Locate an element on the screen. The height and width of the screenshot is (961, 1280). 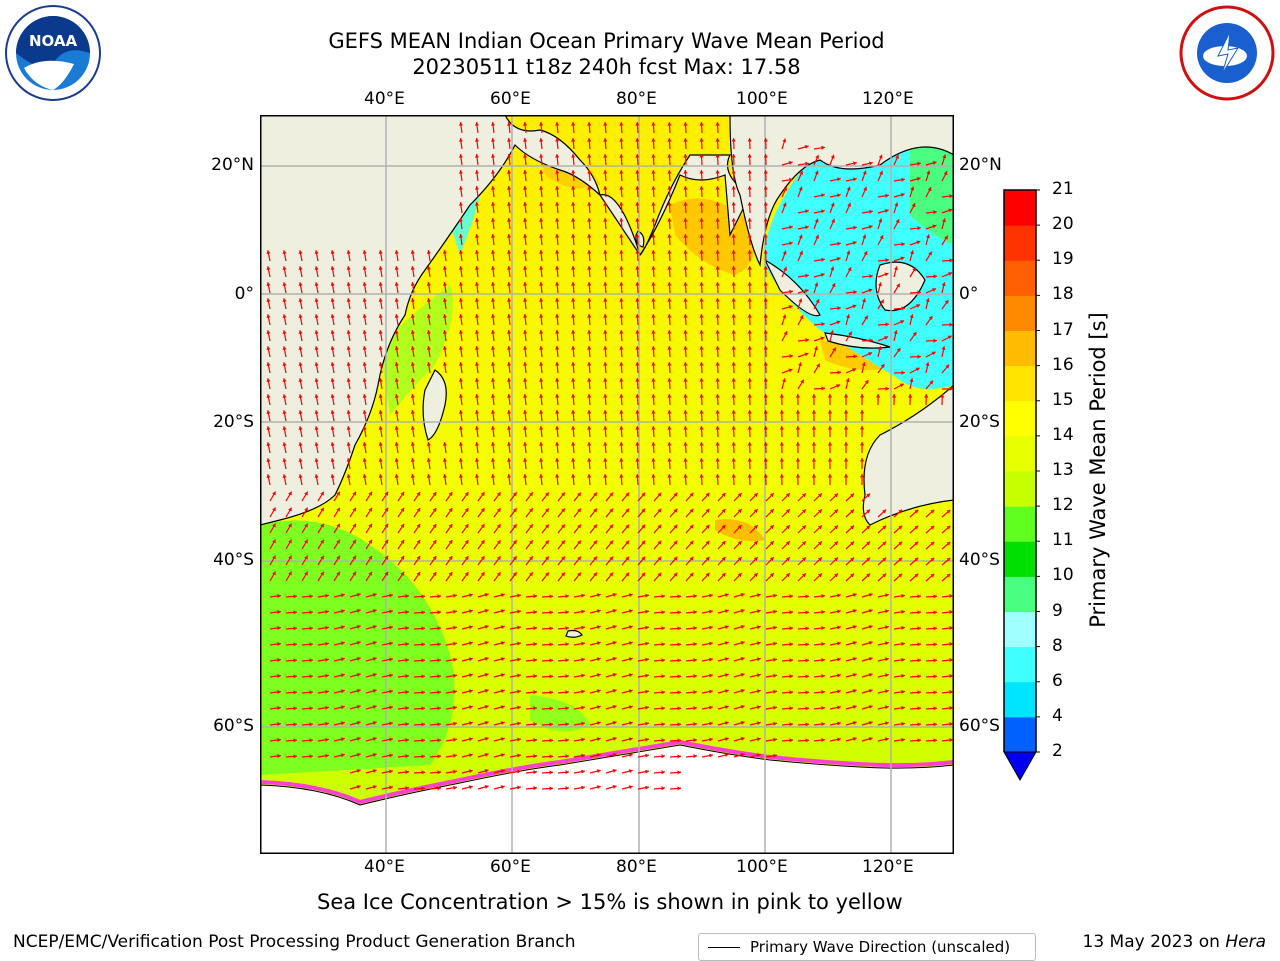
bottom-lon-tick: 120°E is located at coordinates (888, 867).